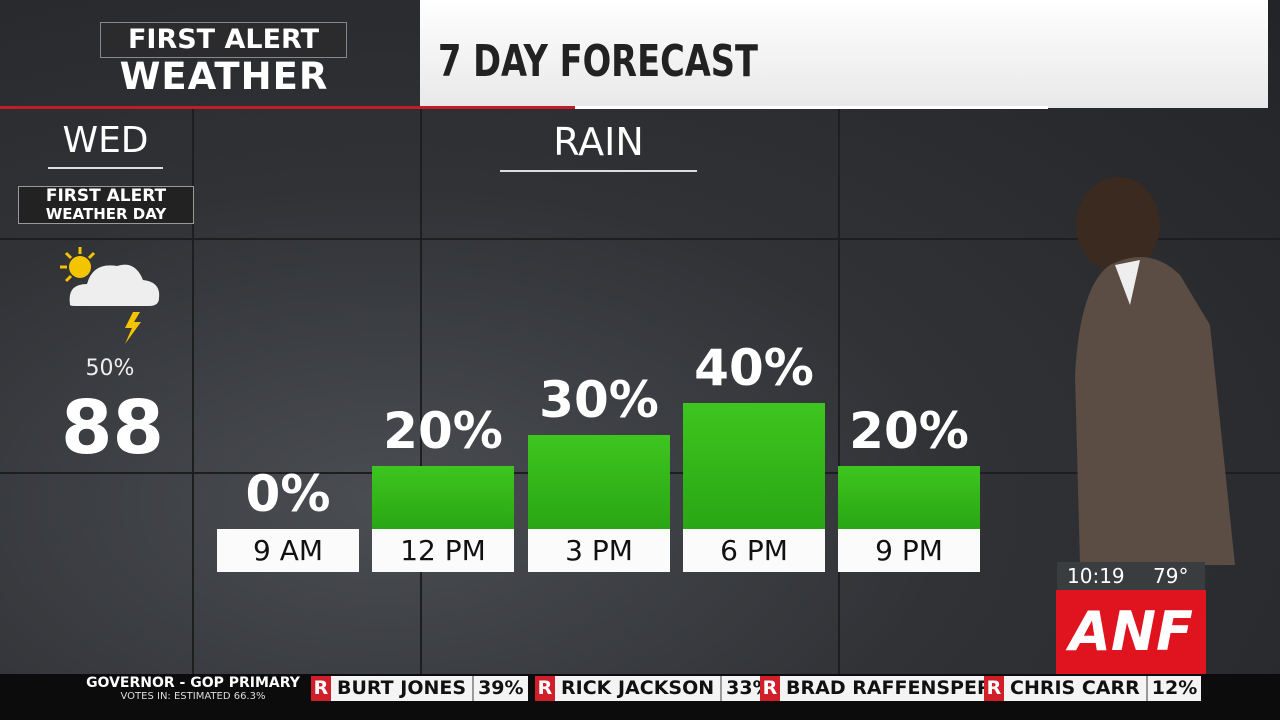 Image resolution: width=1280 pixels, height=720 pixels. What do you see at coordinates (106, 214) in the screenshot?
I see `badge-line2: WEATHER DAY` at bounding box center [106, 214].